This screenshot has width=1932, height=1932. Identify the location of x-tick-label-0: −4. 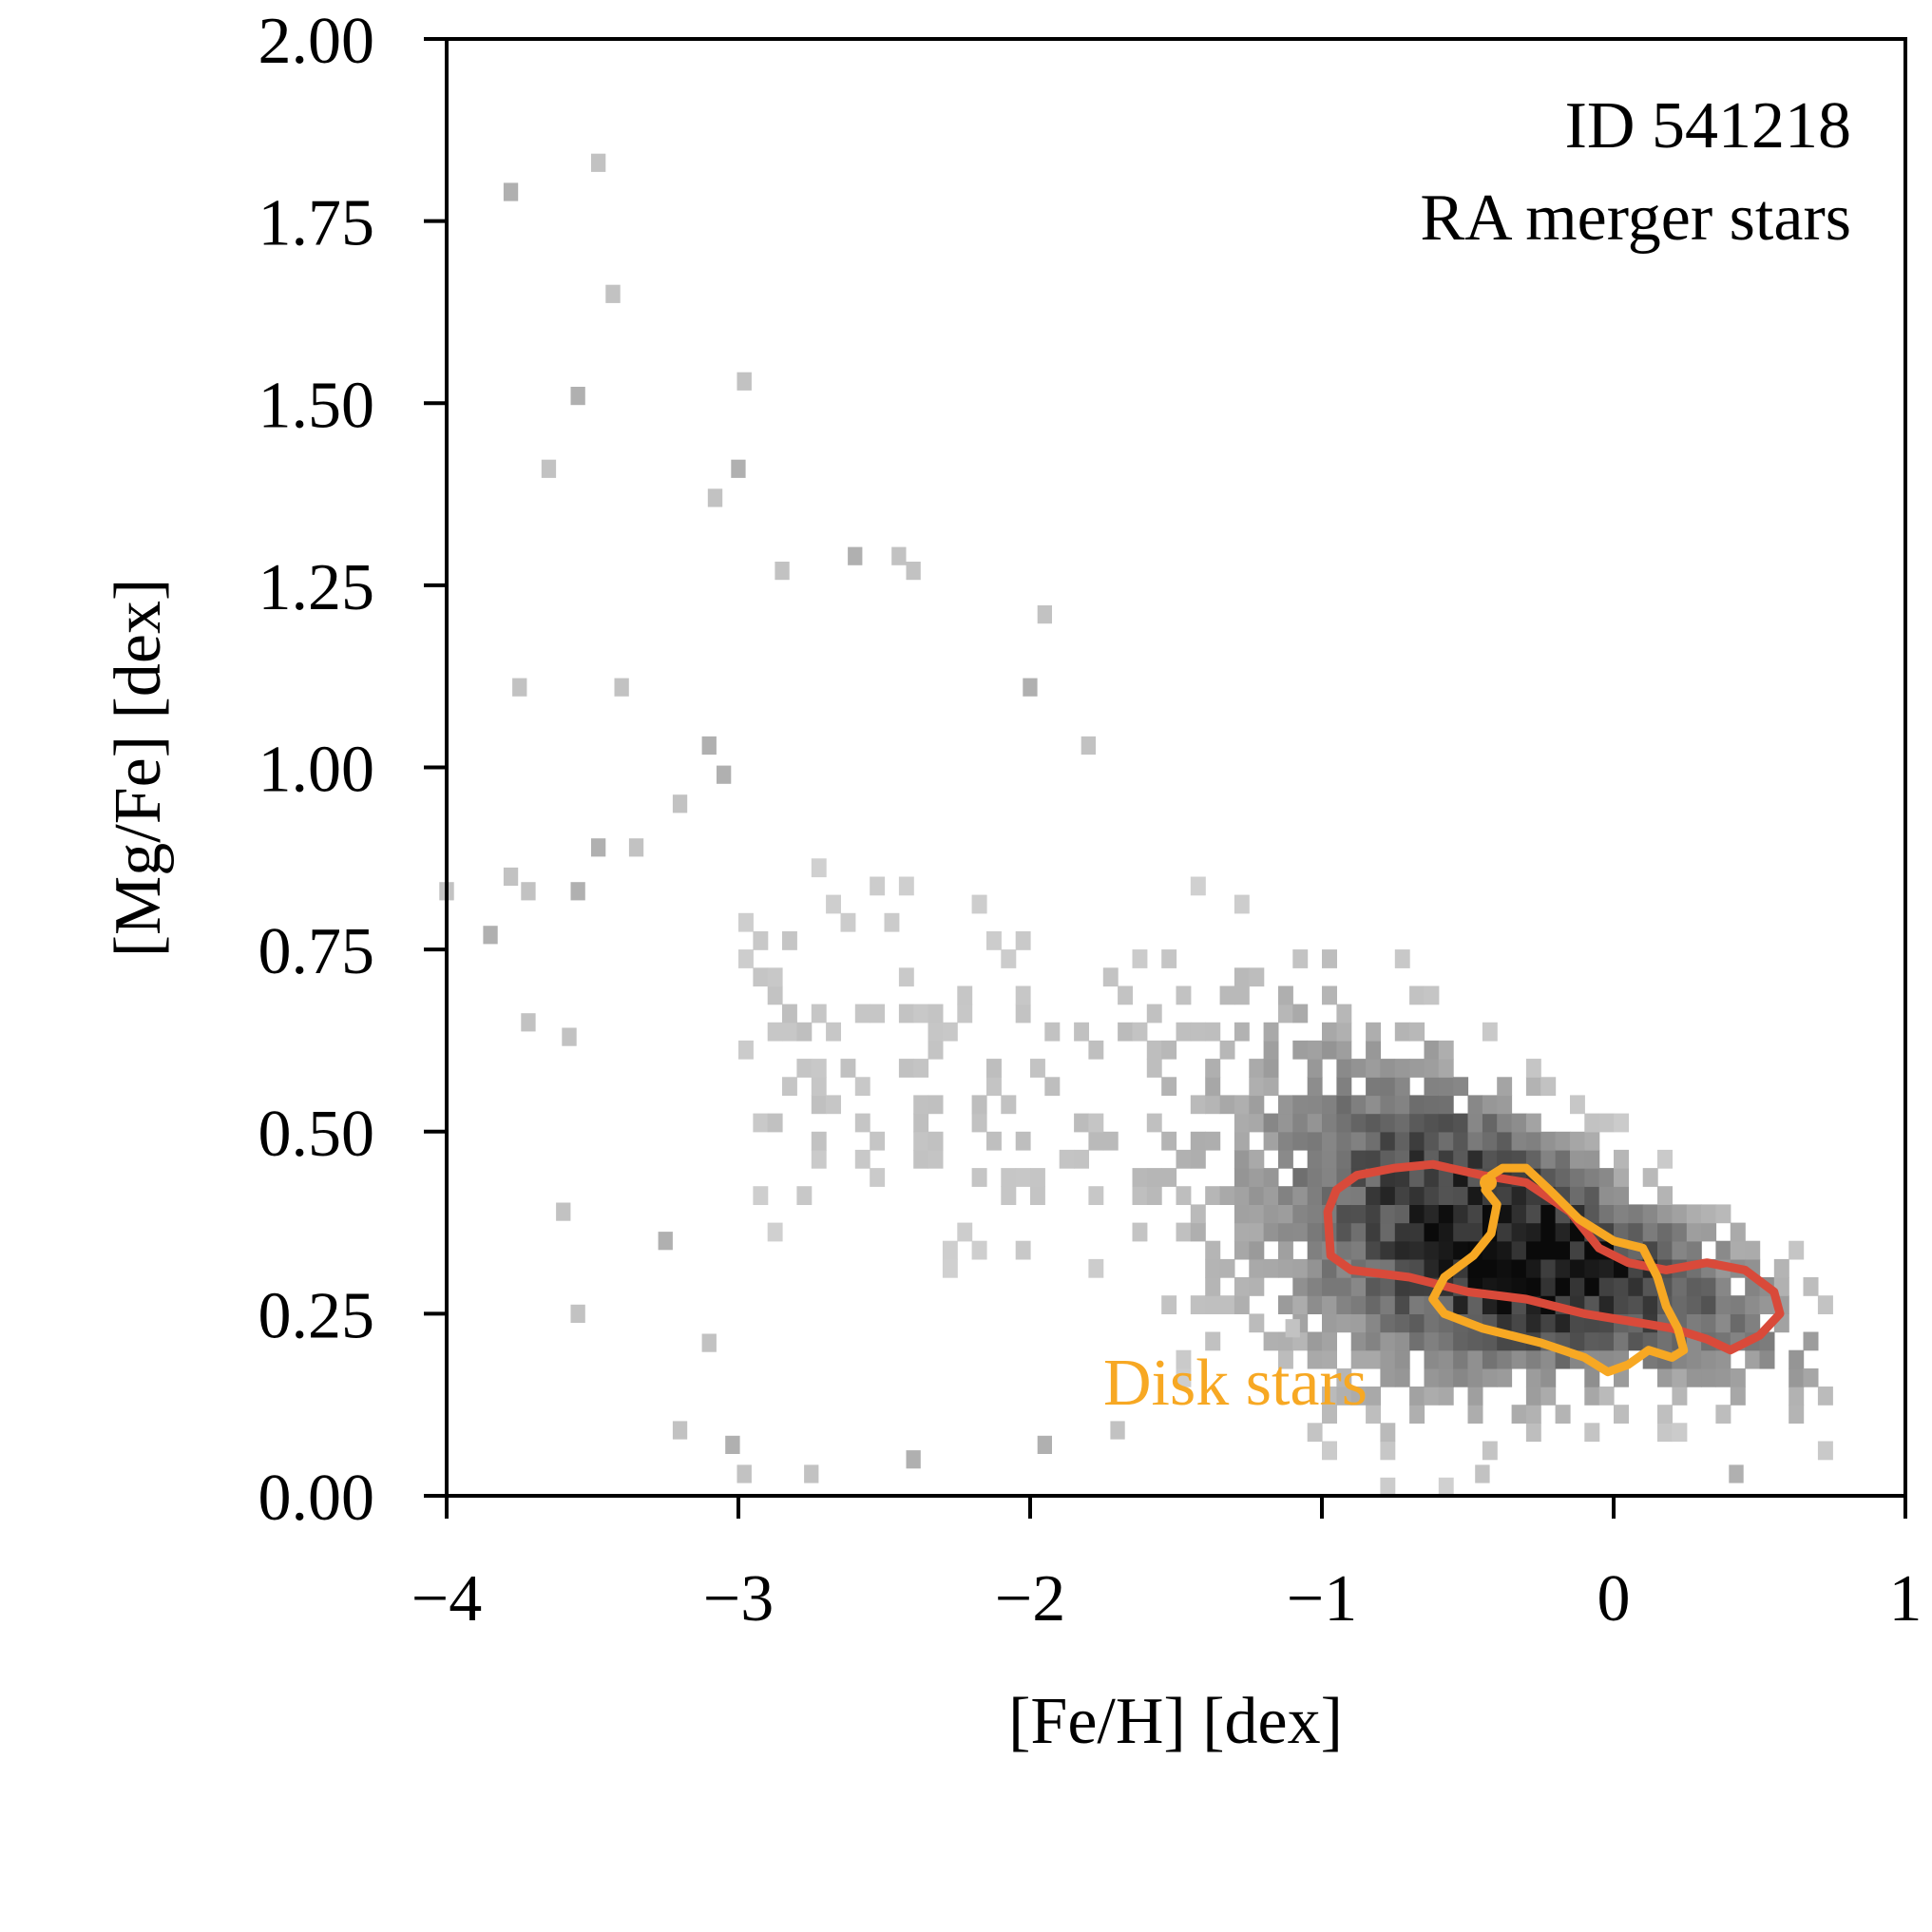
(446, 1599).